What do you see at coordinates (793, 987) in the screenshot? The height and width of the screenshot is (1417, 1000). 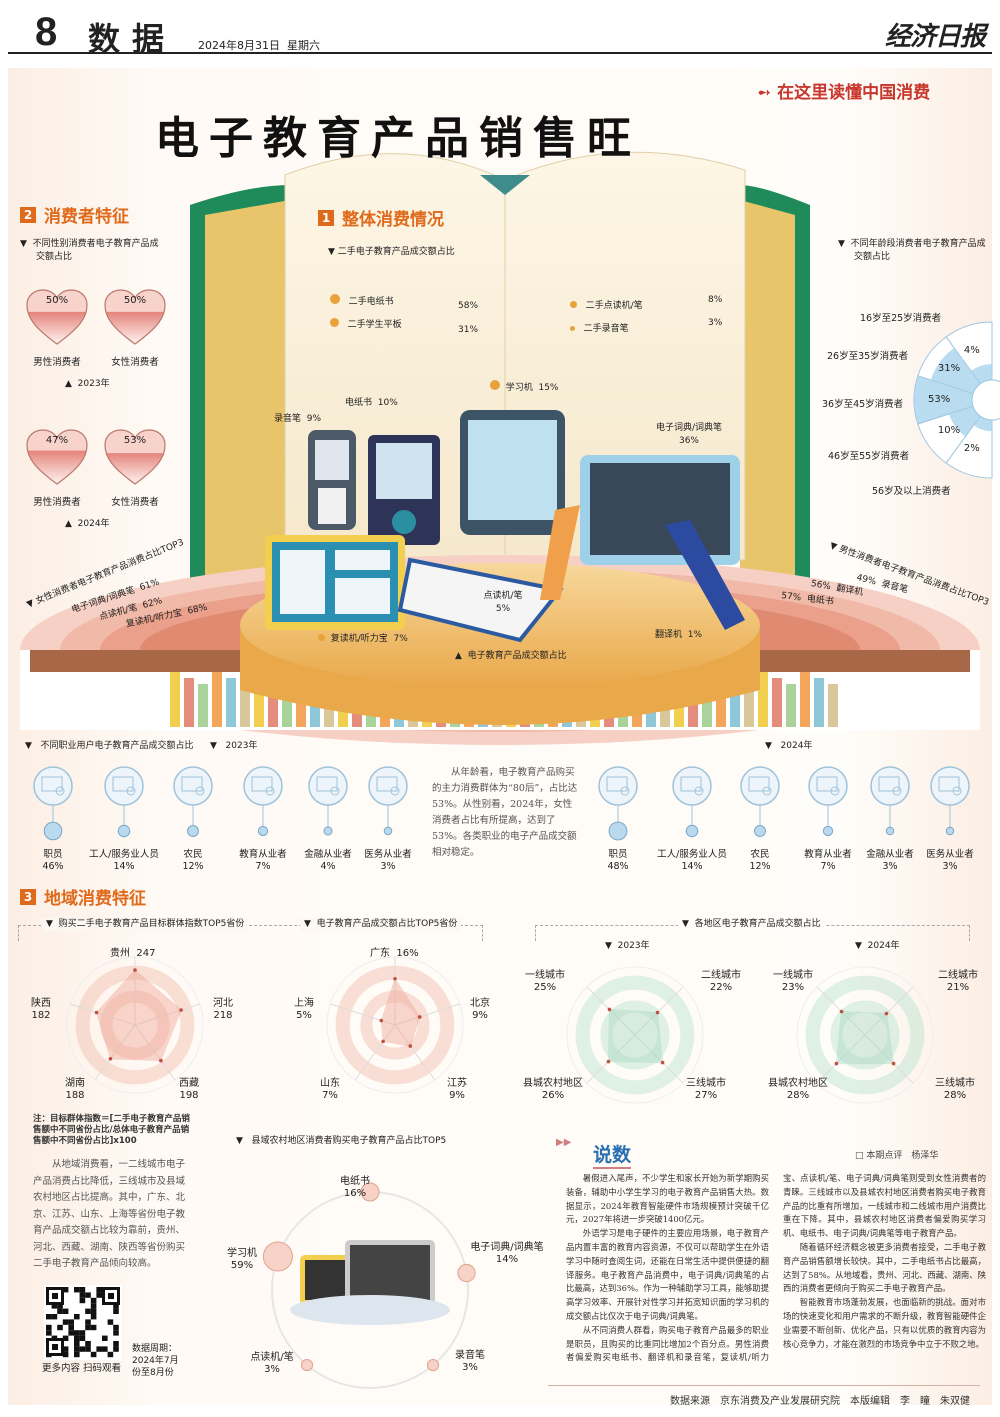 I see `radar-value: 23%` at bounding box center [793, 987].